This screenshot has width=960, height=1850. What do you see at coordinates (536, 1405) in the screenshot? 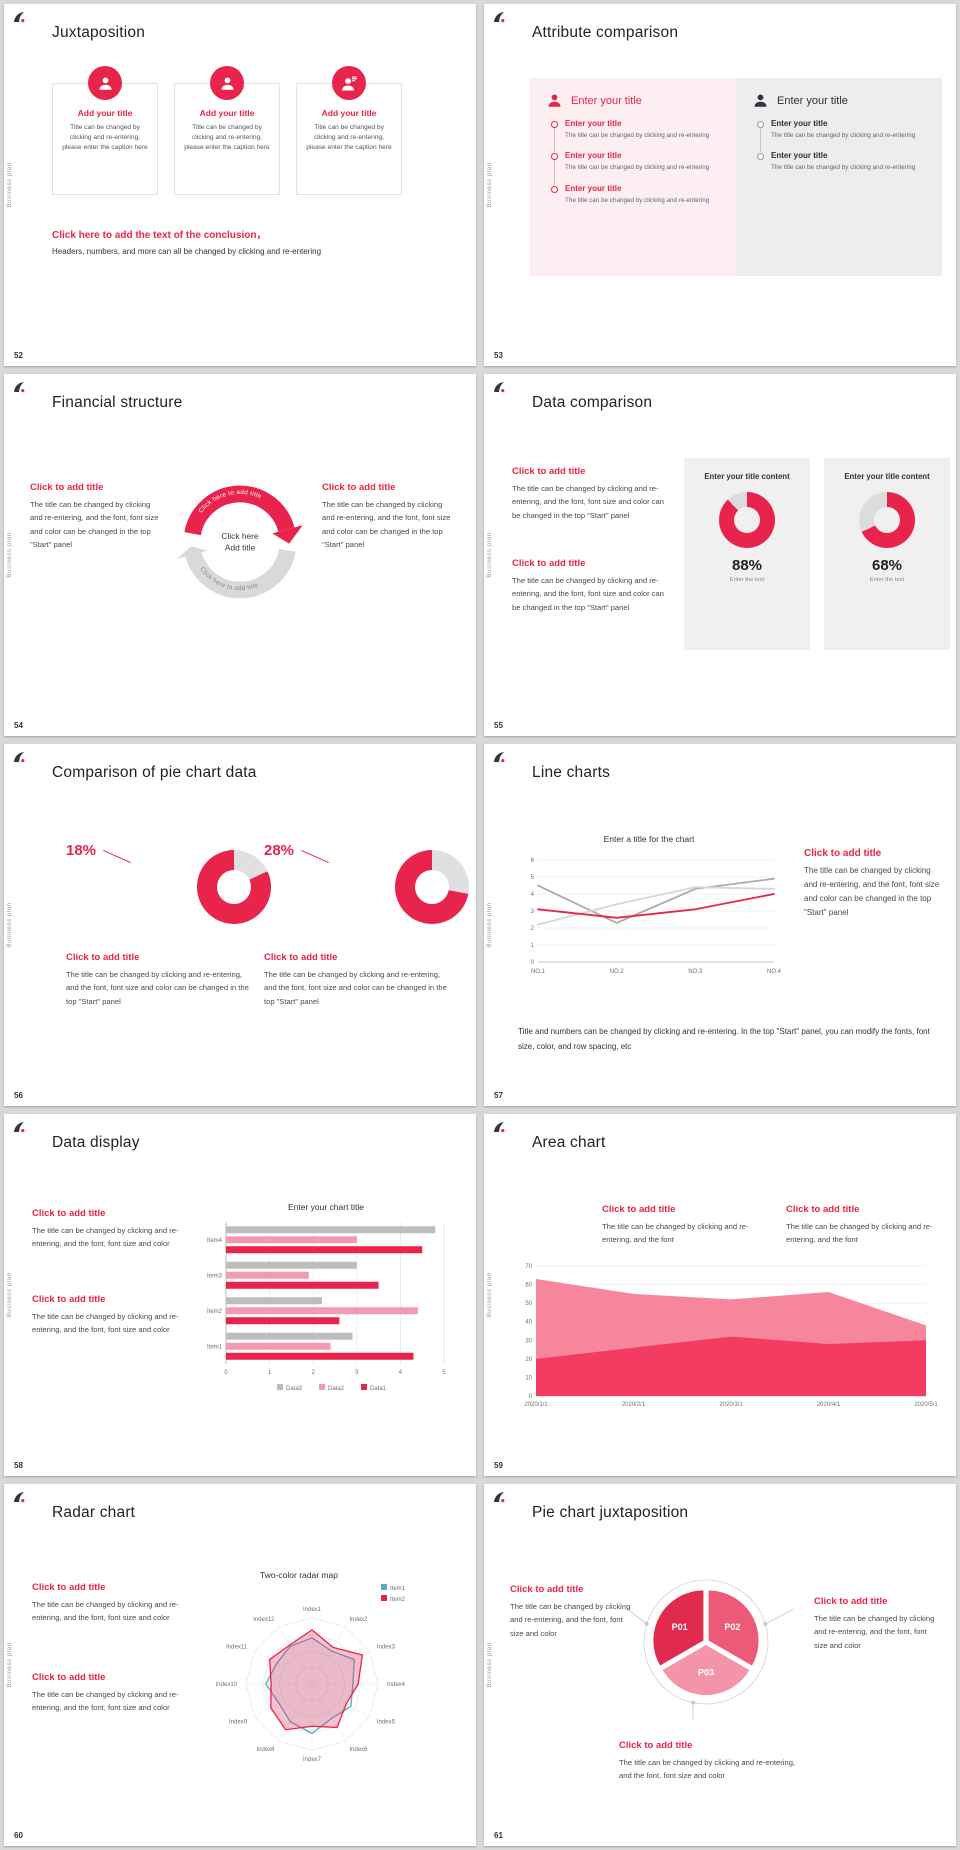
I see `svg-text: 2020/1/1` at bounding box center [536, 1405].